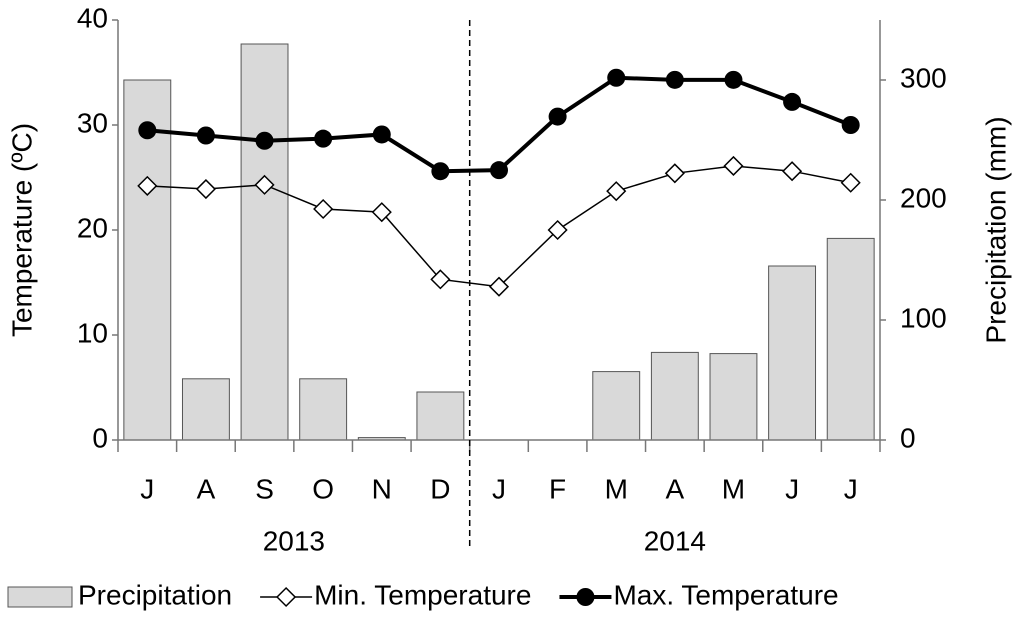  I want to click on legend-label: Max. Temperature, so click(725, 594).